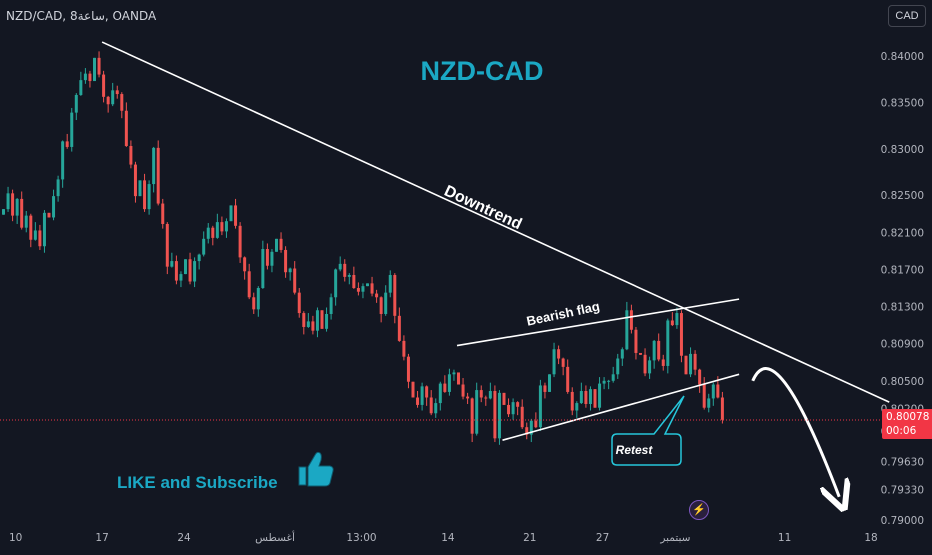 The width and height of the screenshot is (932, 555). What do you see at coordinates (648, 430) in the screenshot?
I see `retest-callout-box` at bounding box center [648, 430].